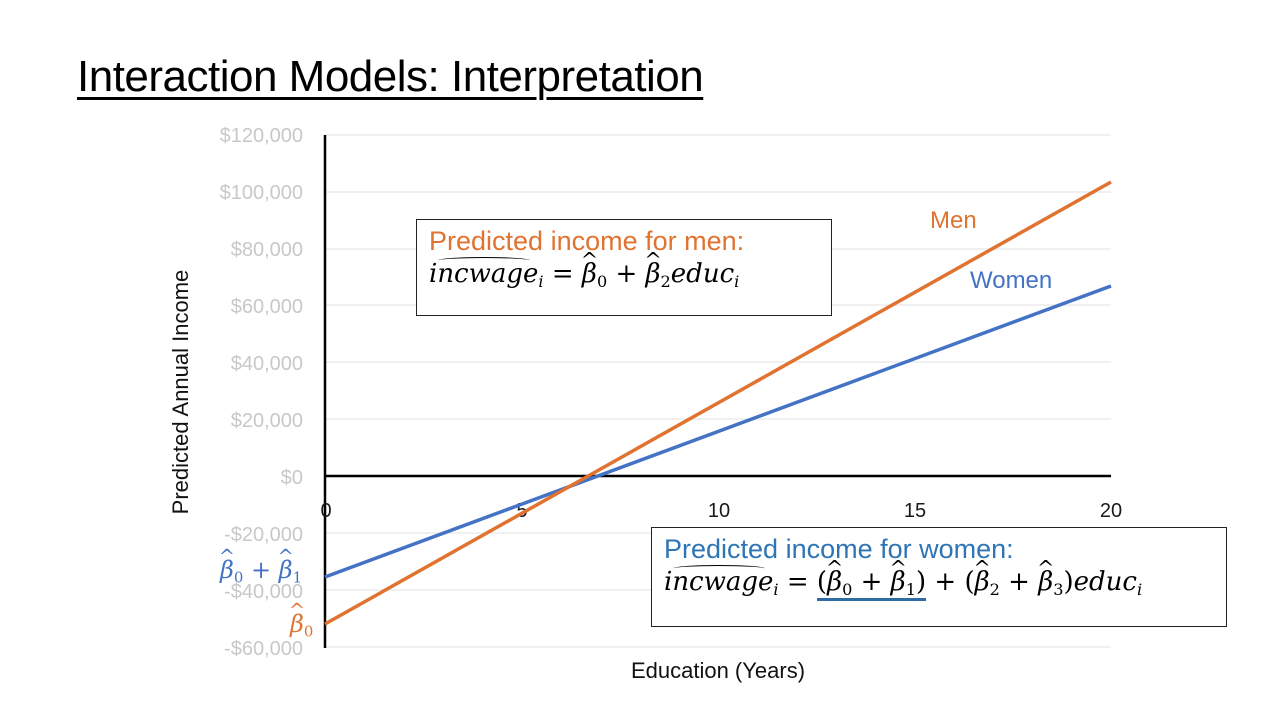 The width and height of the screenshot is (1280, 720). I want to click on y-tick: $20,000, so click(267, 421).